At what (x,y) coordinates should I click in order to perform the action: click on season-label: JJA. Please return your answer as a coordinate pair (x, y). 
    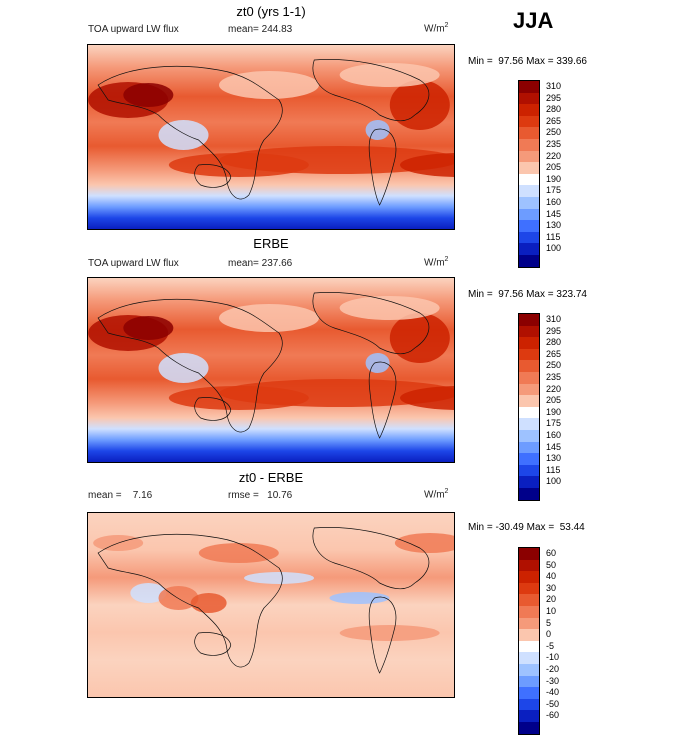
    Looking at the image, I should click on (533, 20).